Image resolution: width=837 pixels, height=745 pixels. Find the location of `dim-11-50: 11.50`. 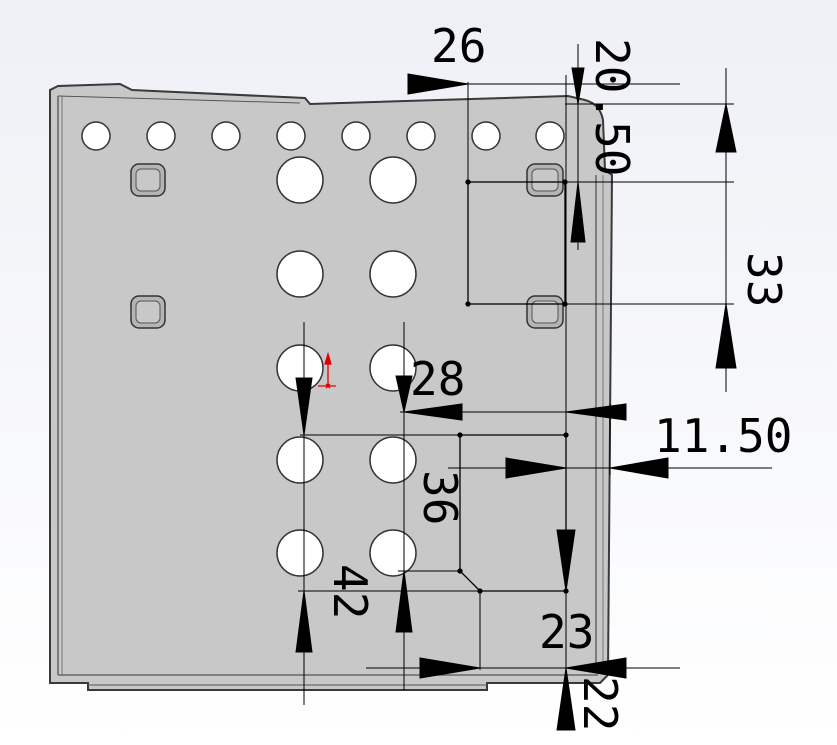

dim-11-50: 11.50 is located at coordinates (723, 436).